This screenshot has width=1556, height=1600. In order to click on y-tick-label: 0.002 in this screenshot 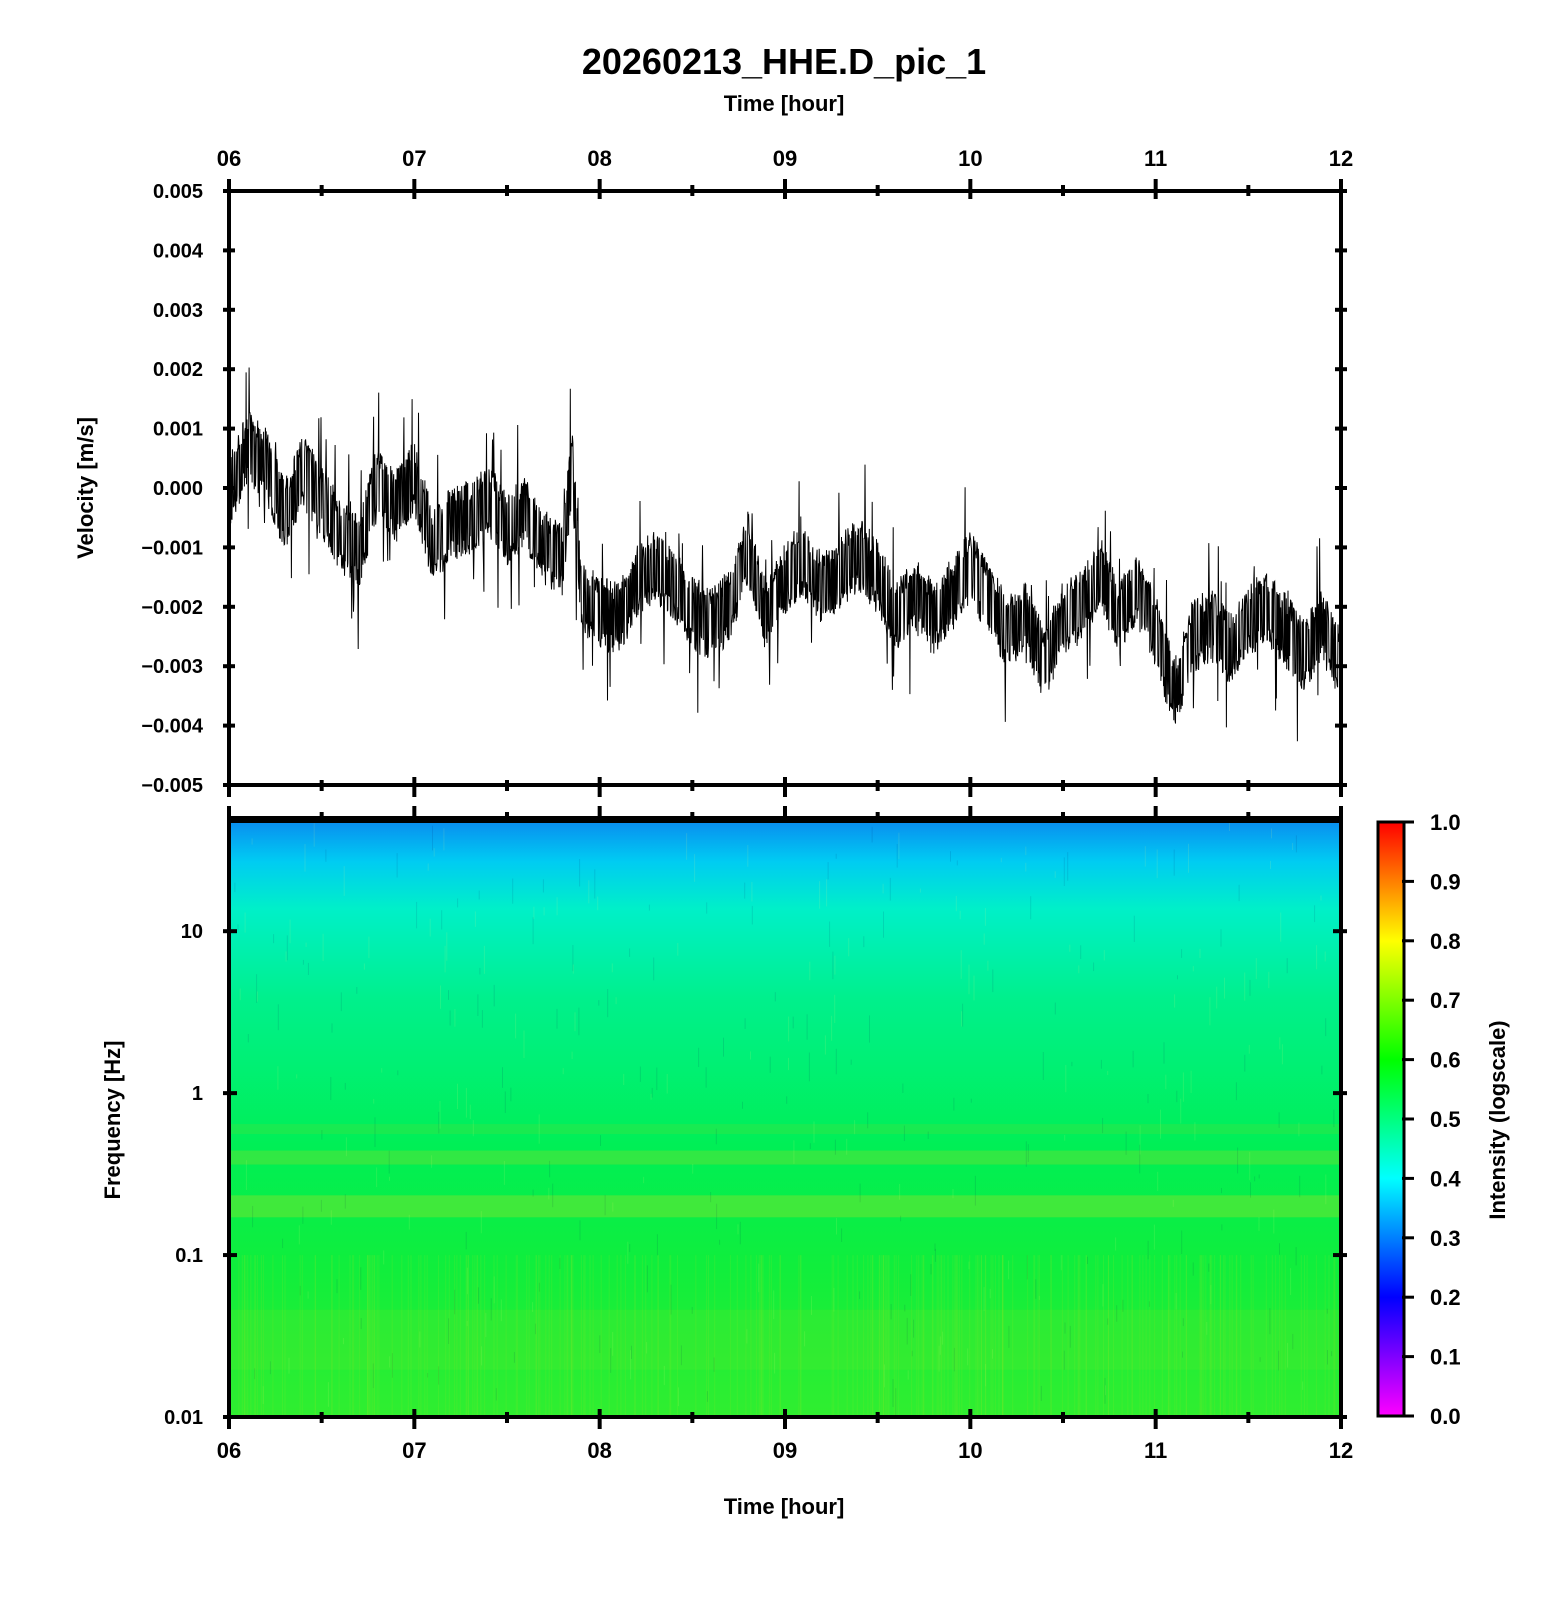, I will do `click(178, 370)`.